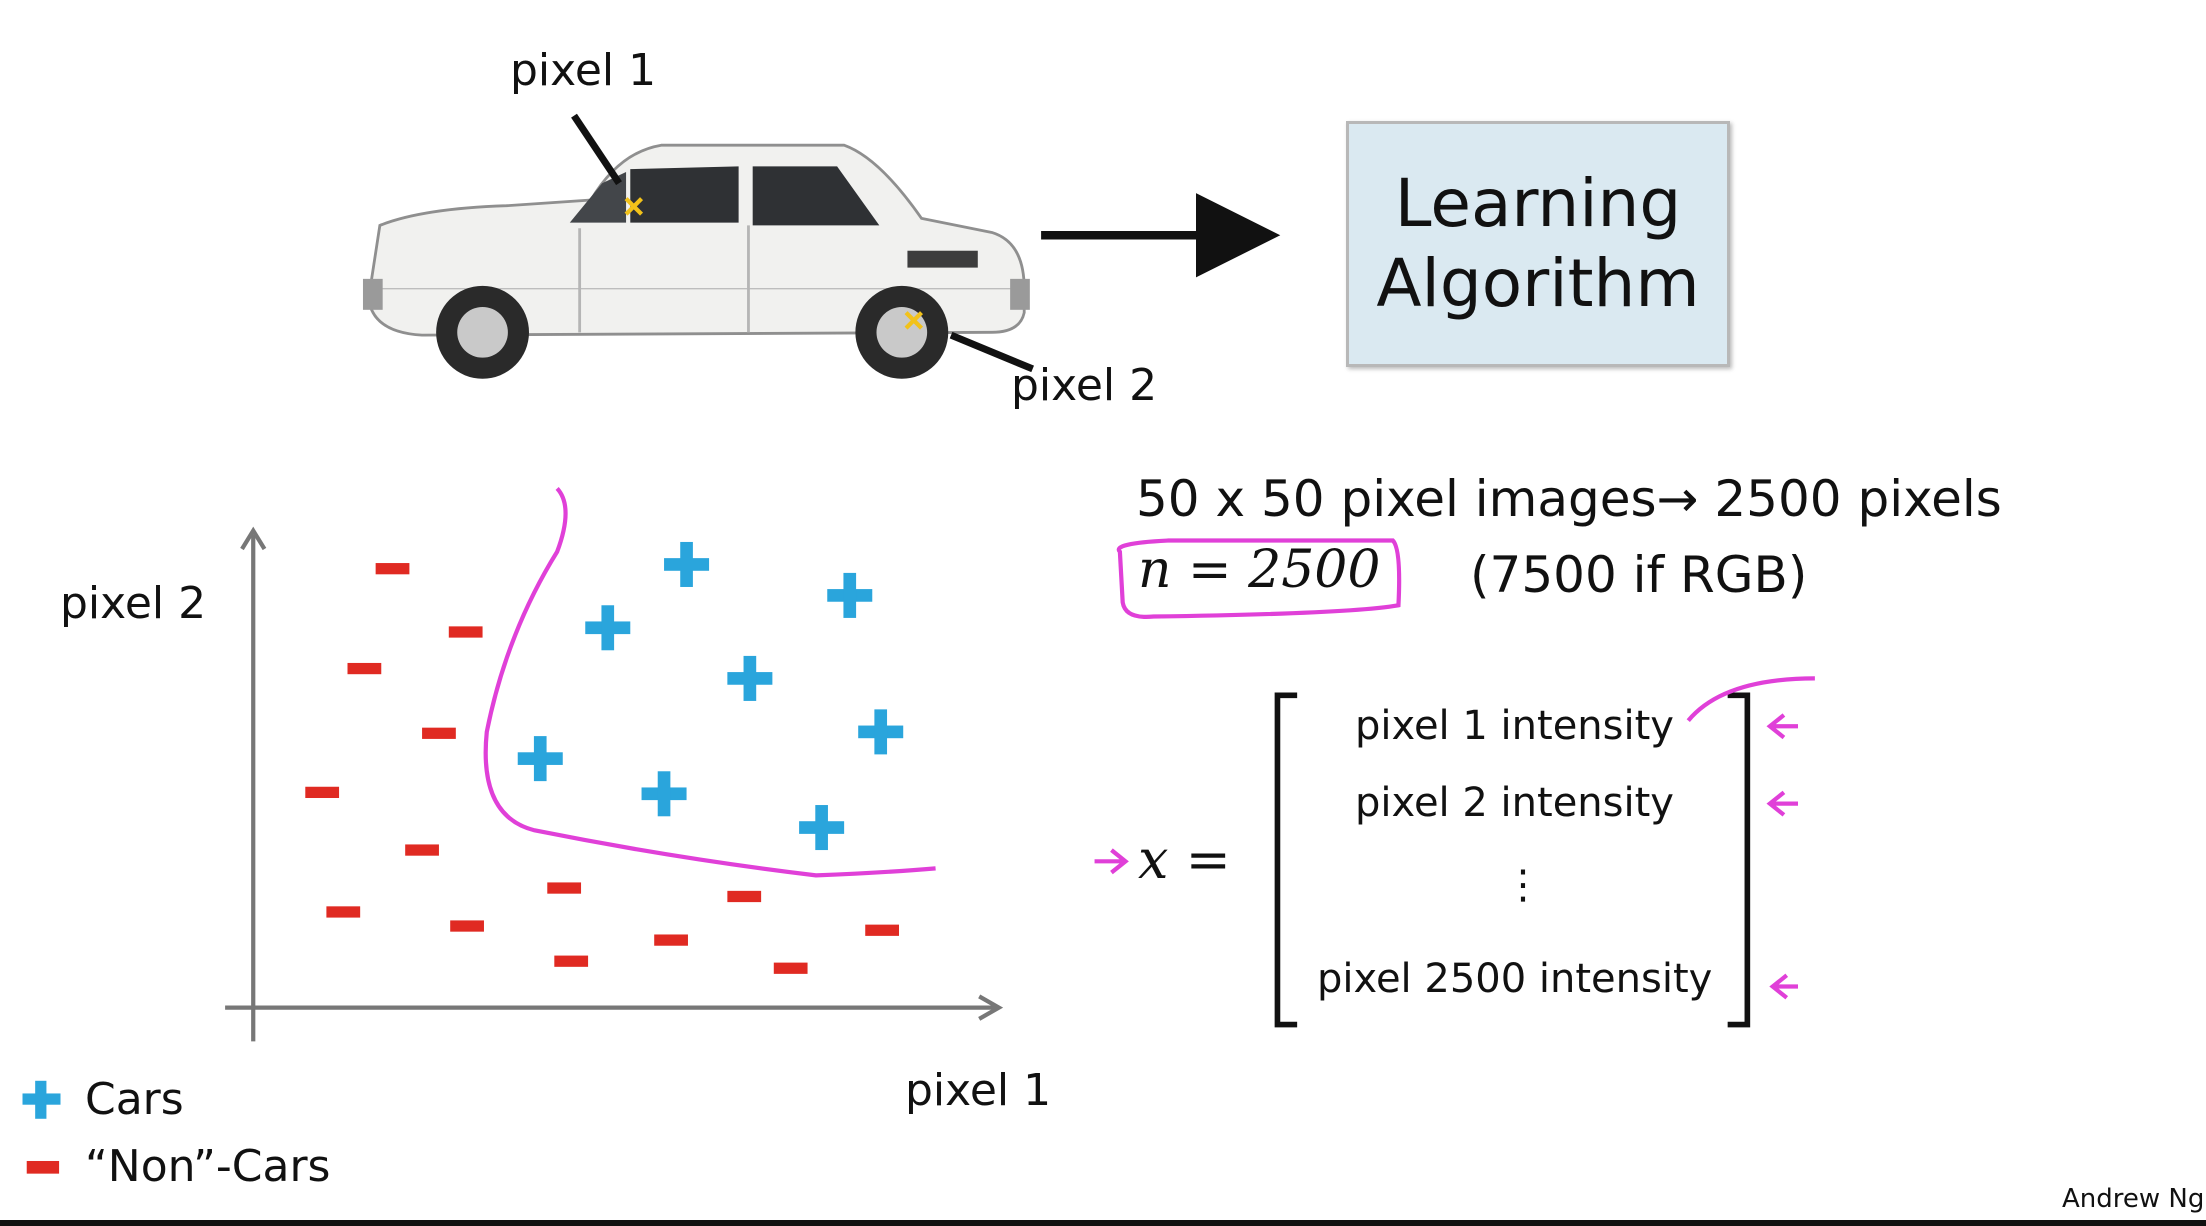 This screenshot has width=2206, height=1226. What do you see at coordinates (1569, 499) in the screenshot?
I see `pixel-count-headline: 50 x 50 pixel images→ 2500 pixels` at bounding box center [1569, 499].